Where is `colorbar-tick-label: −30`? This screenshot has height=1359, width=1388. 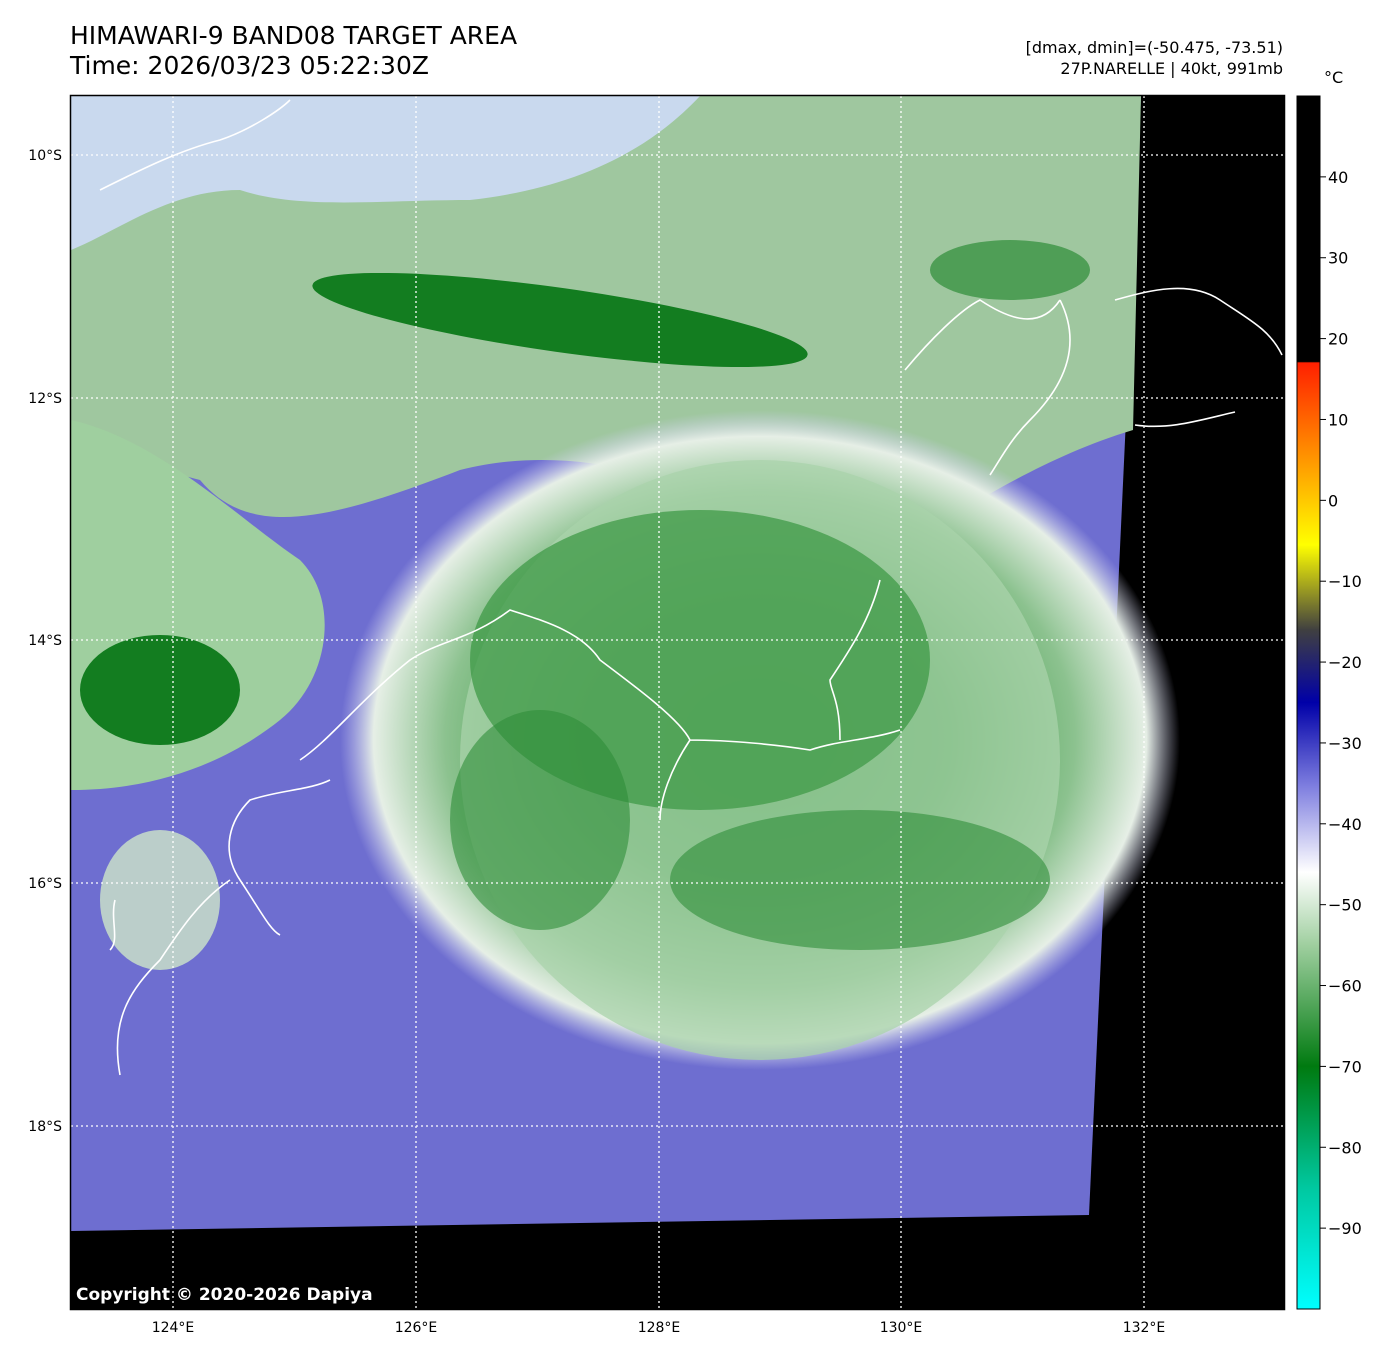 colorbar-tick-label: −30 is located at coordinates (1345, 743).